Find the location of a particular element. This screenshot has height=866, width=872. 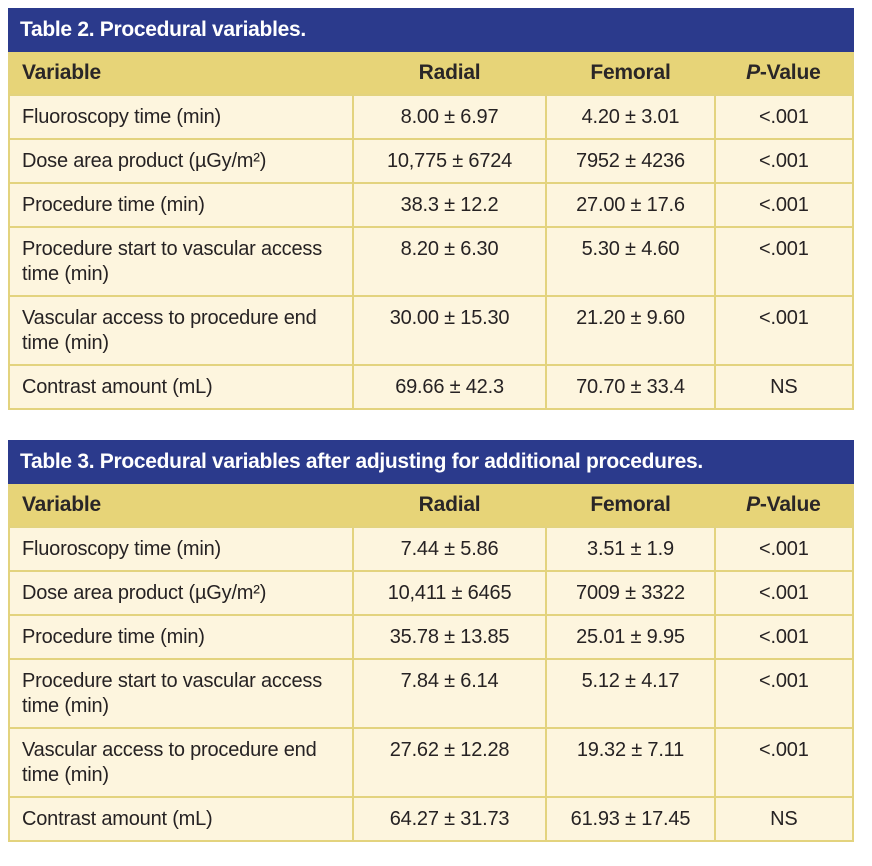

femoral-cell: 21.20 ± 9.60 is located at coordinates (630, 330).